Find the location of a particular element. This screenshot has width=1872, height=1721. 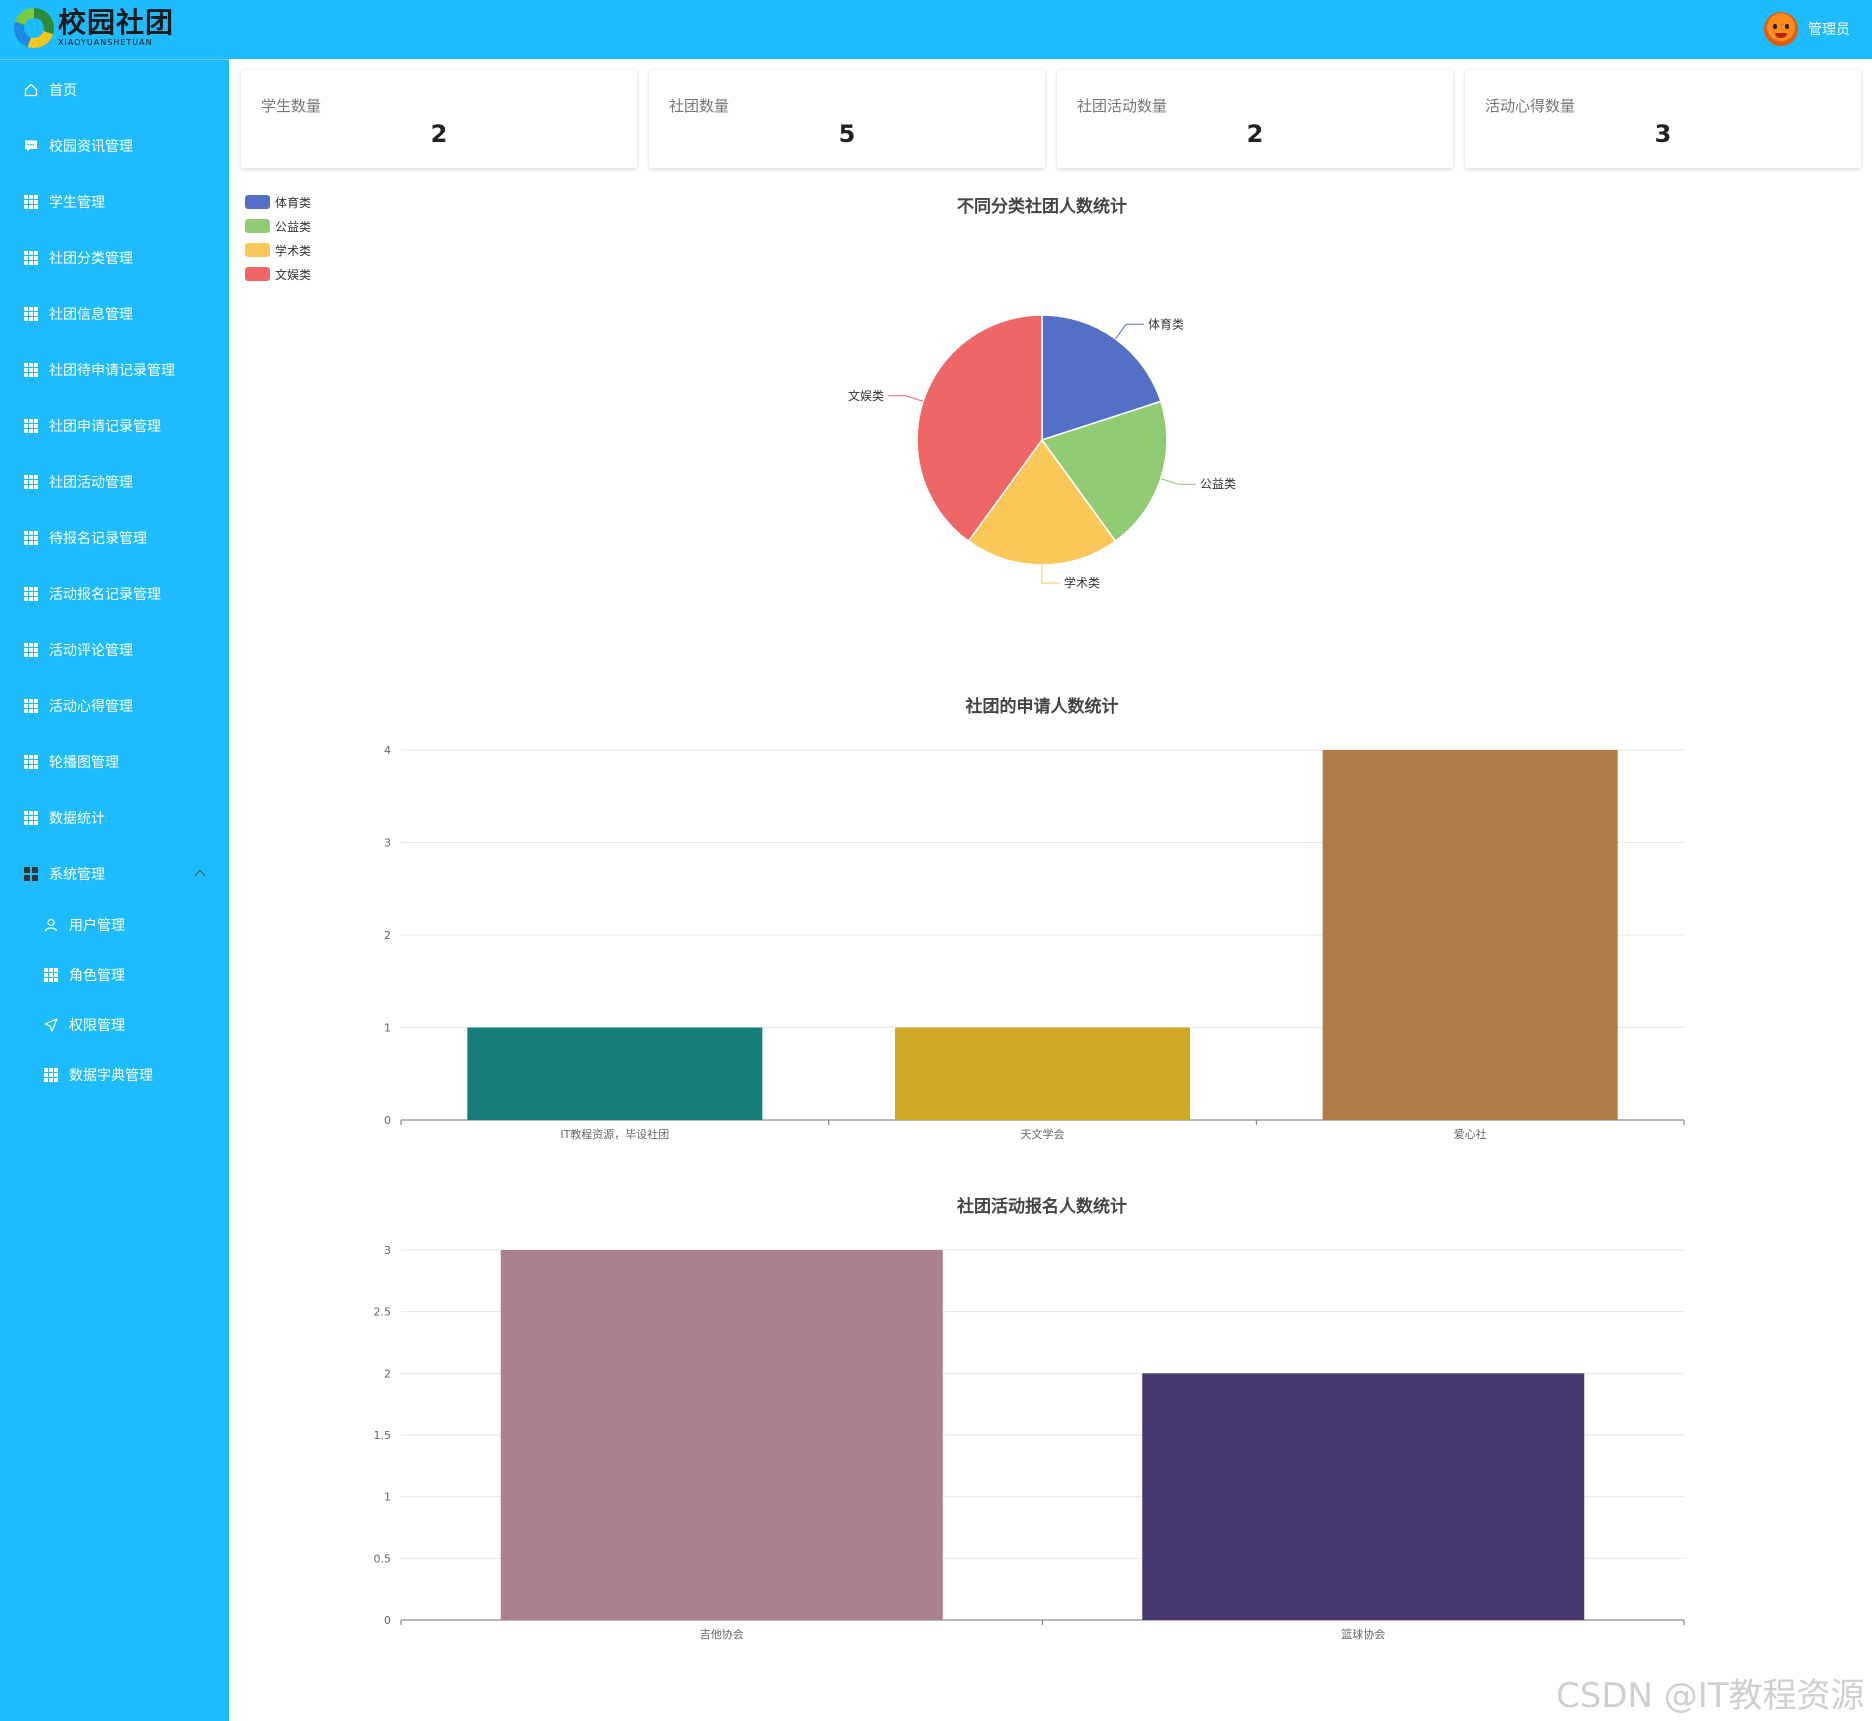

sidebar-subitem-permissions: 权限管理 is located at coordinates (114, 1025).